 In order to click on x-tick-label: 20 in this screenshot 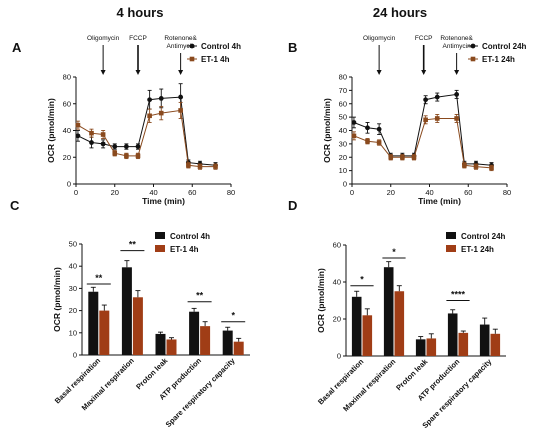, I will do `click(115, 192)`.